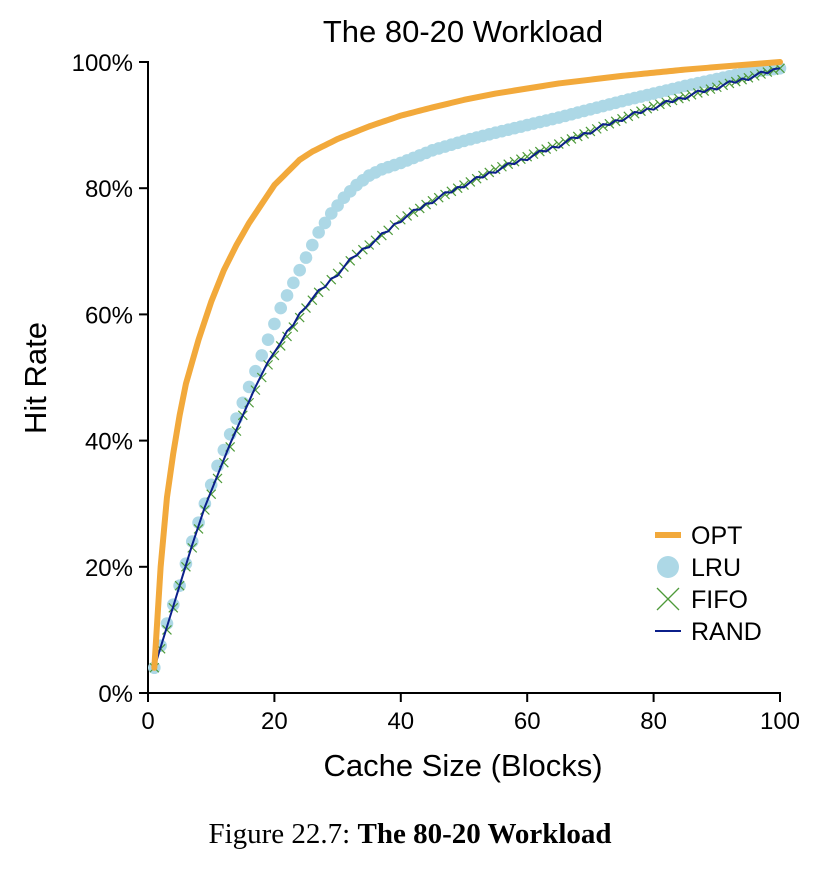 The height and width of the screenshot is (870, 820). Describe the element at coordinates (716, 536) in the screenshot. I see `legend-label-opt: OPT` at that location.